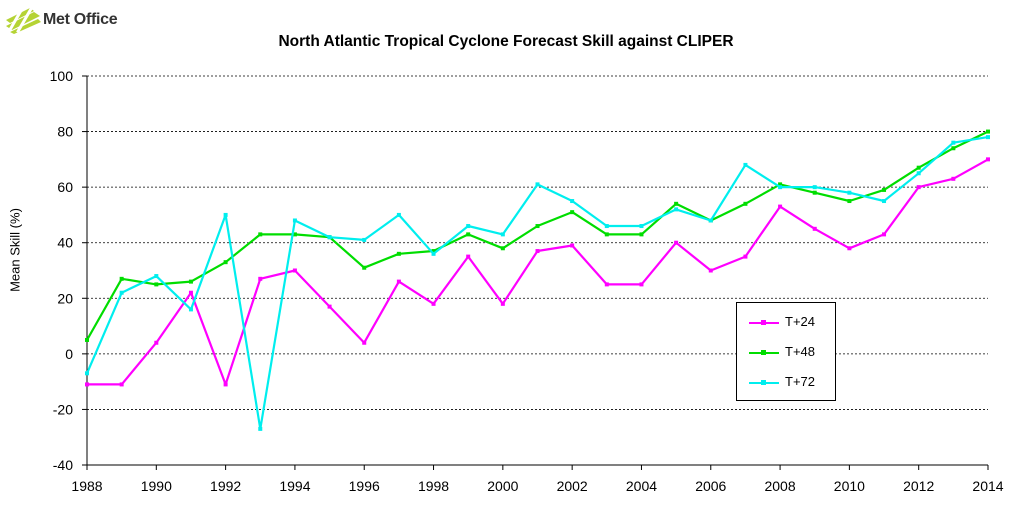 The image size is (1012, 514). What do you see at coordinates (62, 270) in the screenshot?
I see `y-tick-labels: -40 -20 0 20 40 60 80 100` at bounding box center [62, 270].